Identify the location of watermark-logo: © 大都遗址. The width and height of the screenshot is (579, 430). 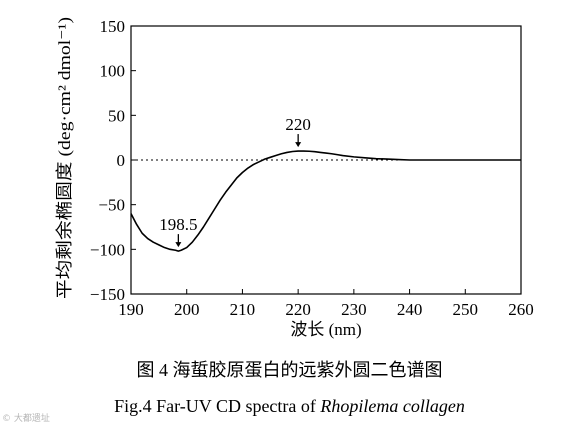
(26, 419).